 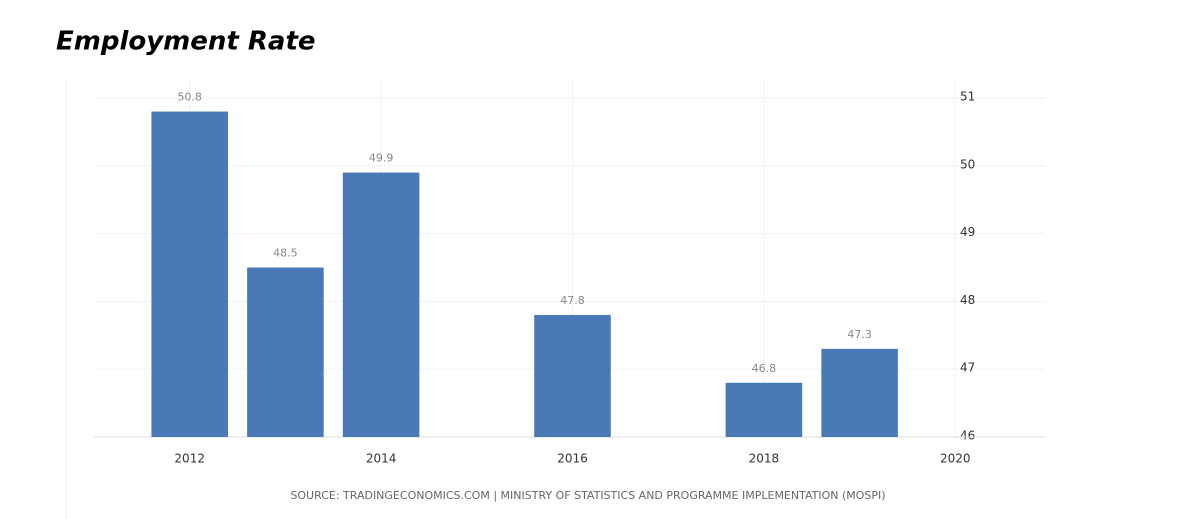 What do you see at coordinates (285, 253) in the screenshot?
I see `value-label: 48.5` at bounding box center [285, 253].